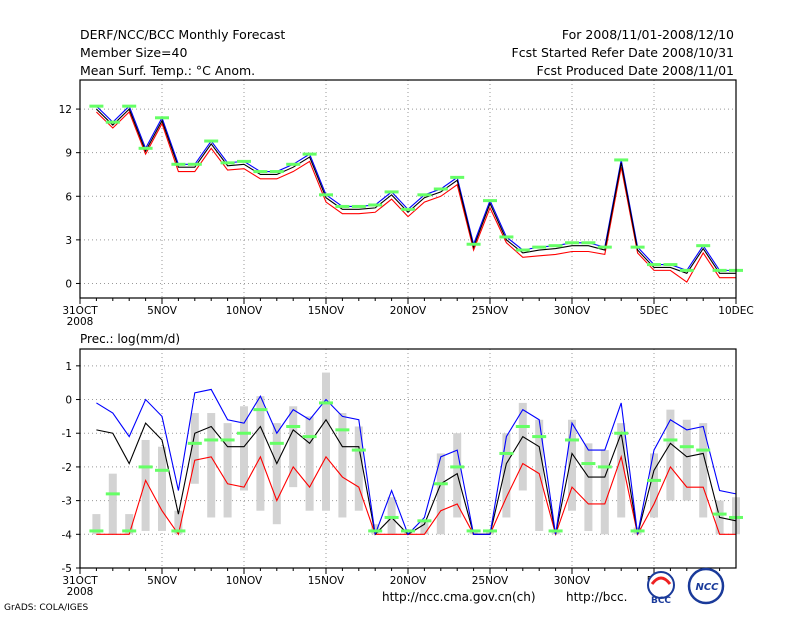 The width and height of the screenshot is (800, 618). What do you see at coordinates (67, 535) in the screenshot?
I see `prec-ytick-label-1: -4` at bounding box center [67, 535].